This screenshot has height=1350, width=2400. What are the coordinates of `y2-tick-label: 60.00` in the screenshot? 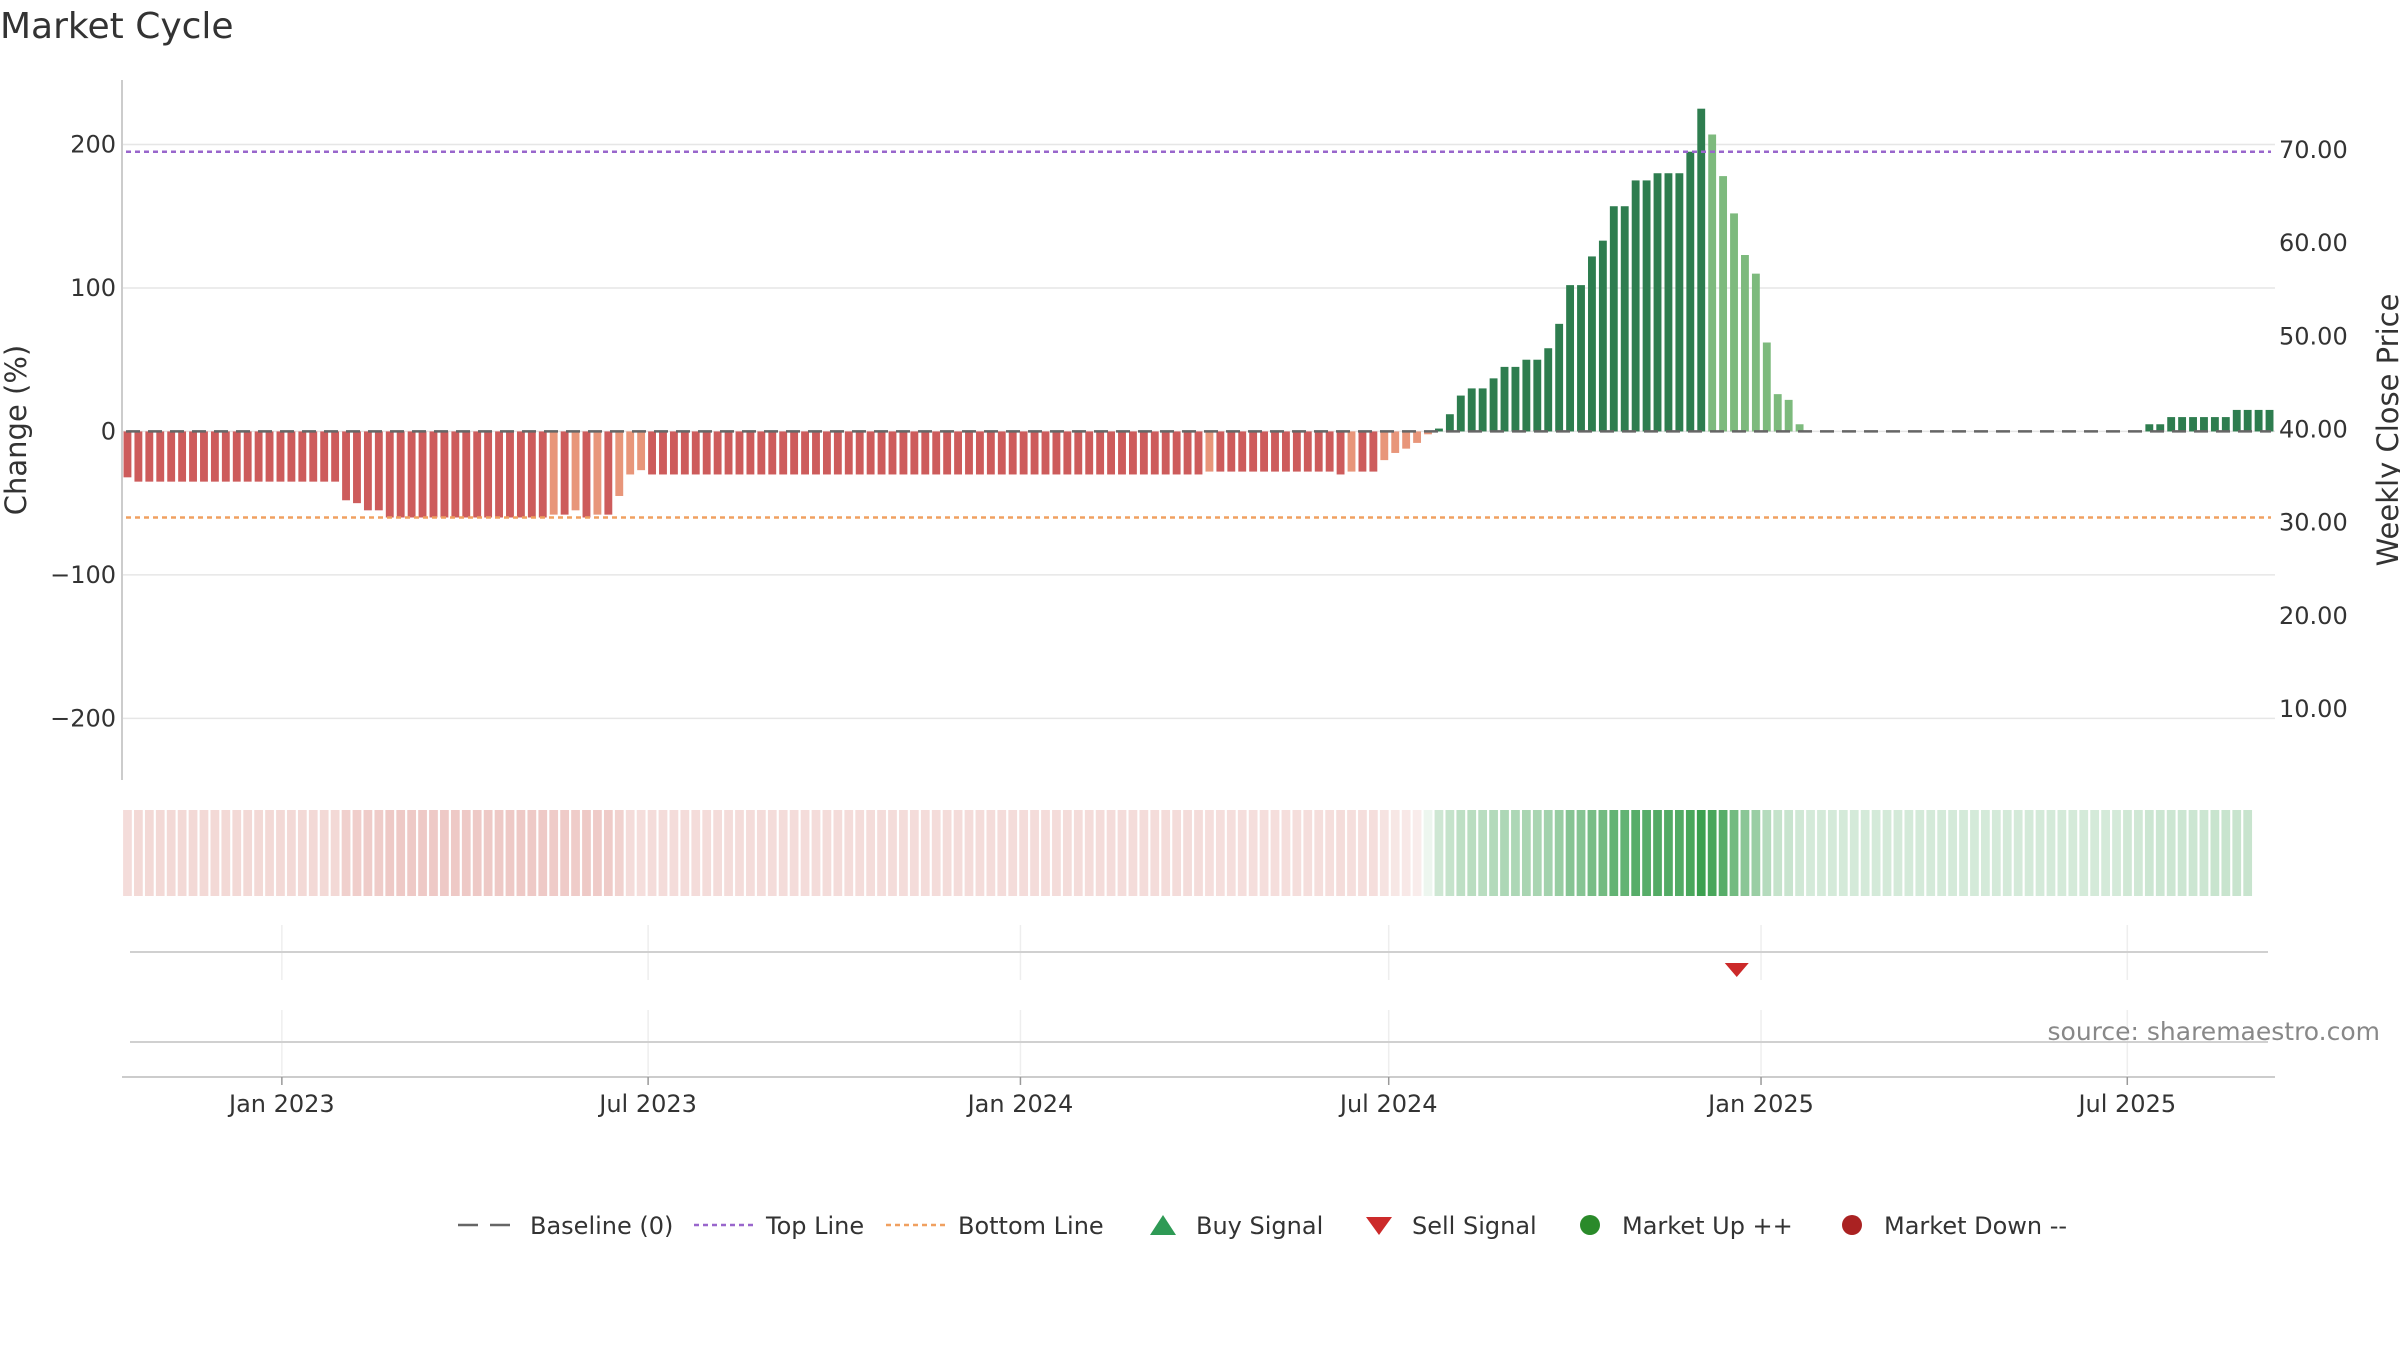 It's located at (2313, 243).